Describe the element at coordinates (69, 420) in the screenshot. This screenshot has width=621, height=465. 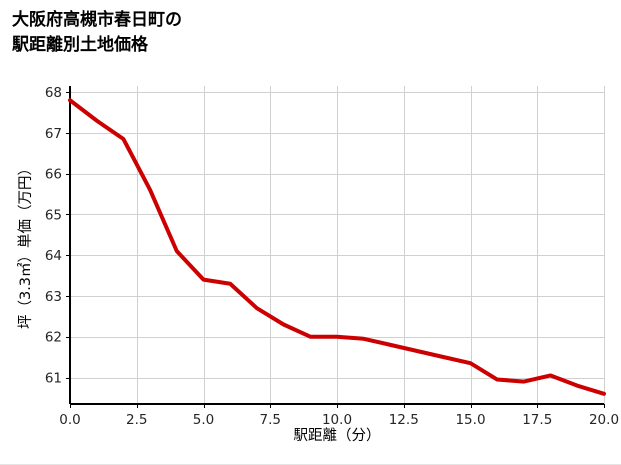
I see `x-tick-label: 0.0` at that location.